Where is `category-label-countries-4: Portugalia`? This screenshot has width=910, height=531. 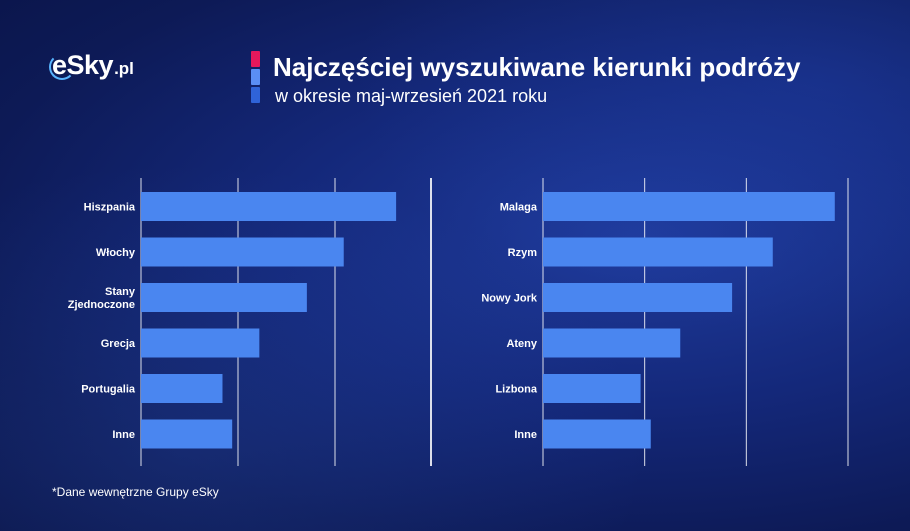
category-label-countries-4: Portugalia is located at coordinates (108, 390).